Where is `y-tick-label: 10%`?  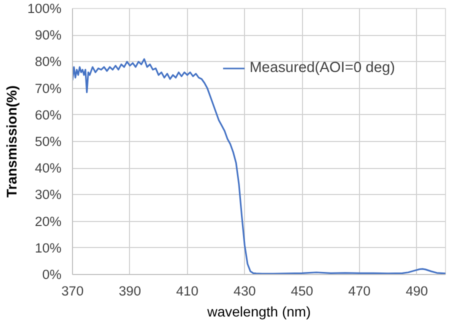
y-tick-label: 10% is located at coordinates (48, 248).